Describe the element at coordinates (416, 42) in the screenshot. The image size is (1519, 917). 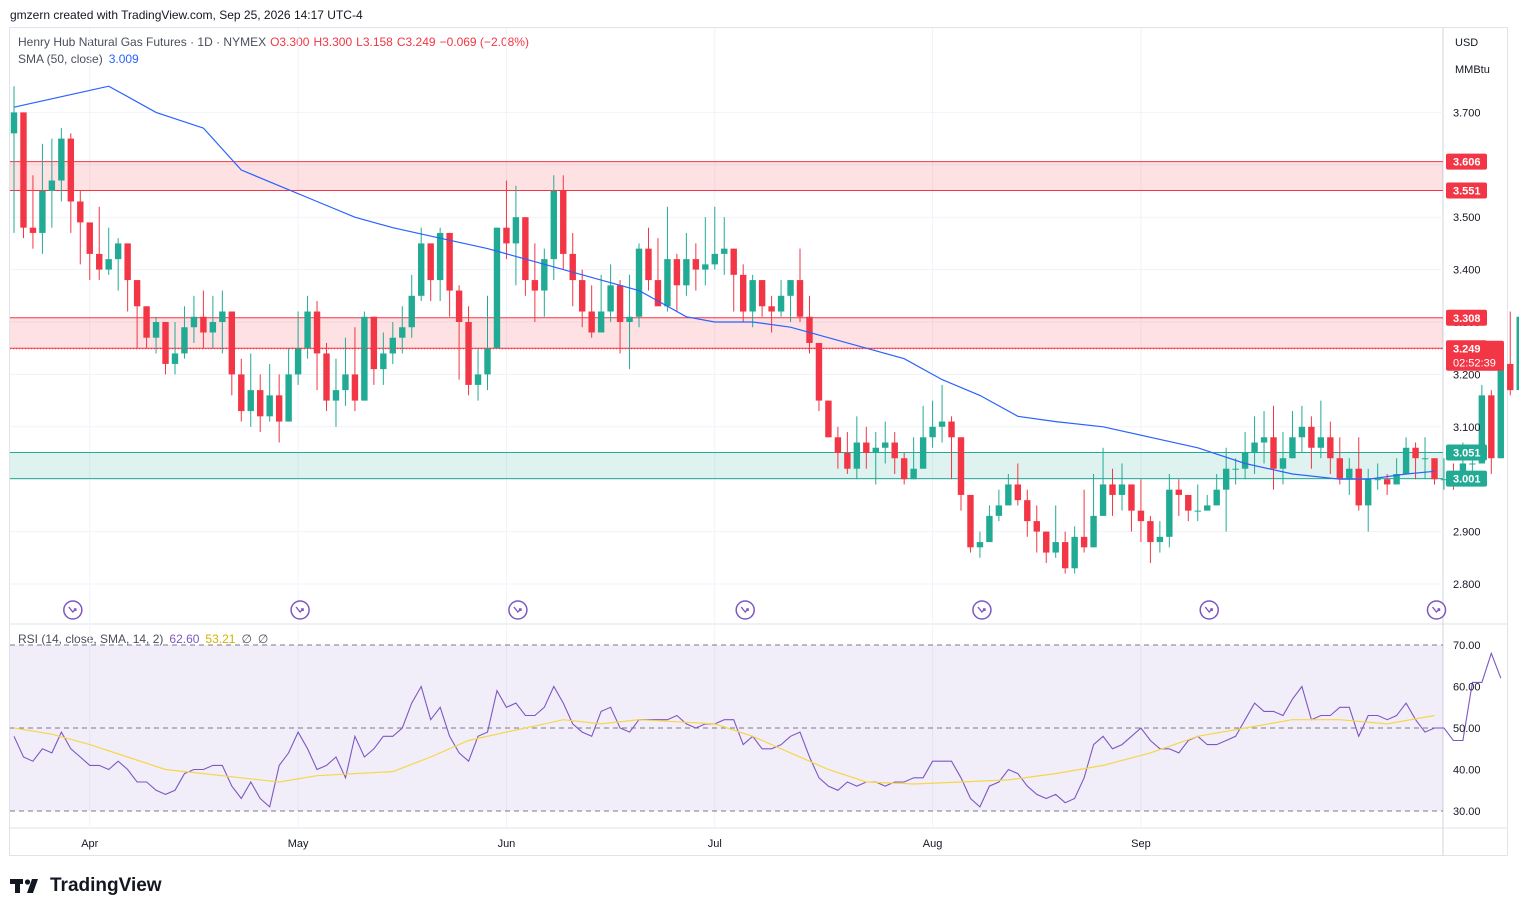
I see `ohlc-close: C3.249` at that location.